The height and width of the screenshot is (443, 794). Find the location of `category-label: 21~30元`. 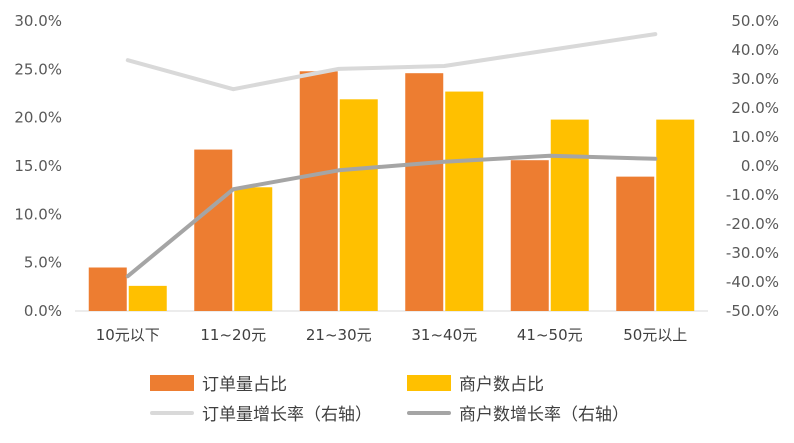

category-label: 21~30元 is located at coordinates (339, 335).